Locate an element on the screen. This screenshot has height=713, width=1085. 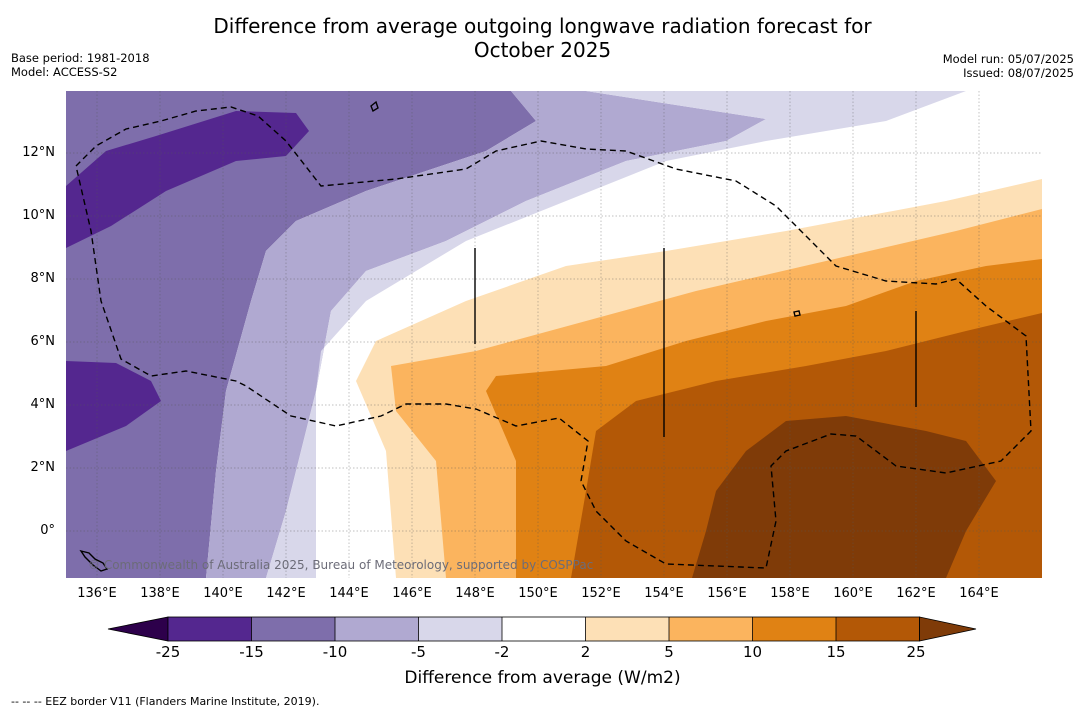
colorbar-label: 2 is located at coordinates (585, 652).